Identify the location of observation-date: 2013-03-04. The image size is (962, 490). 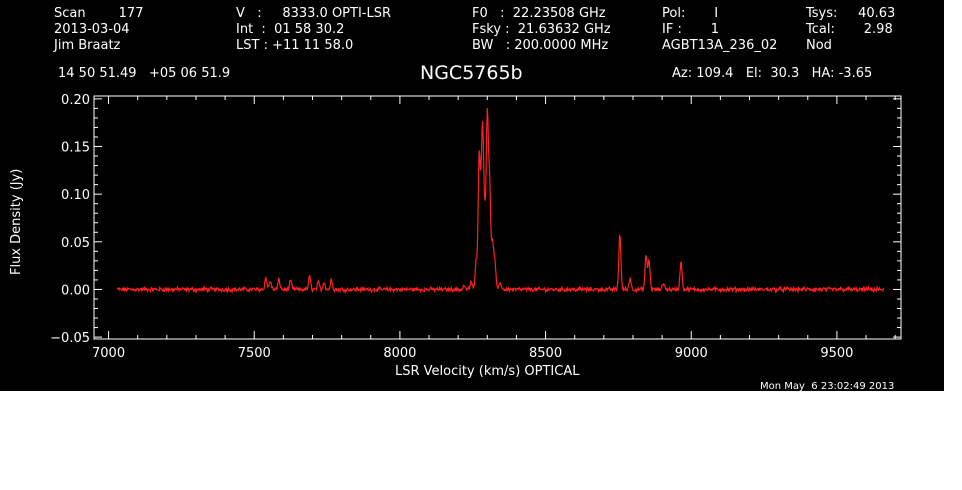
(92, 29).